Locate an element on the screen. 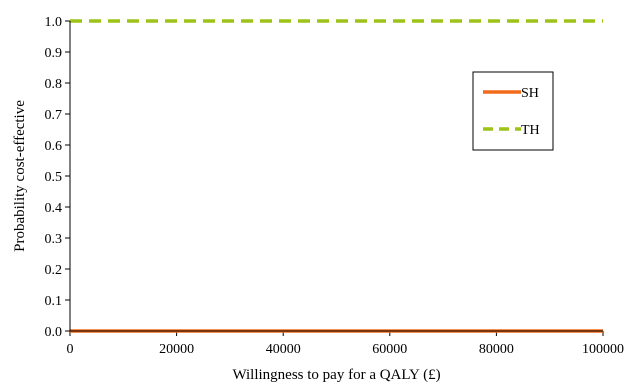 The width and height of the screenshot is (632, 385). x-axis-ticks: 0 20000 40000 60000 80000 100000 is located at coordinates (345, 344).